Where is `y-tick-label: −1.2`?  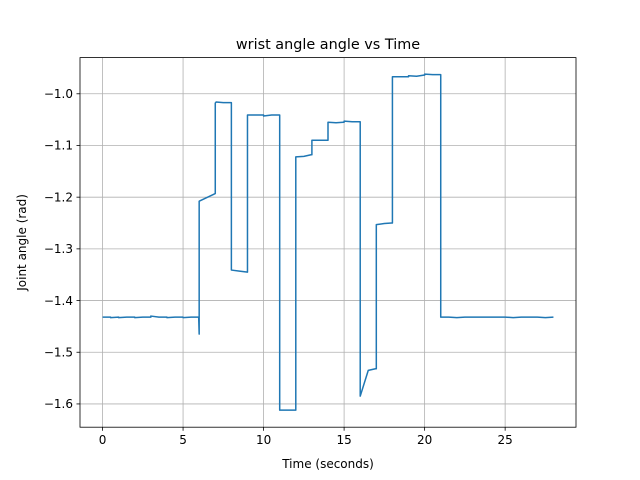 y-tick-label: −1.2 is located at coordinates (58, 197).